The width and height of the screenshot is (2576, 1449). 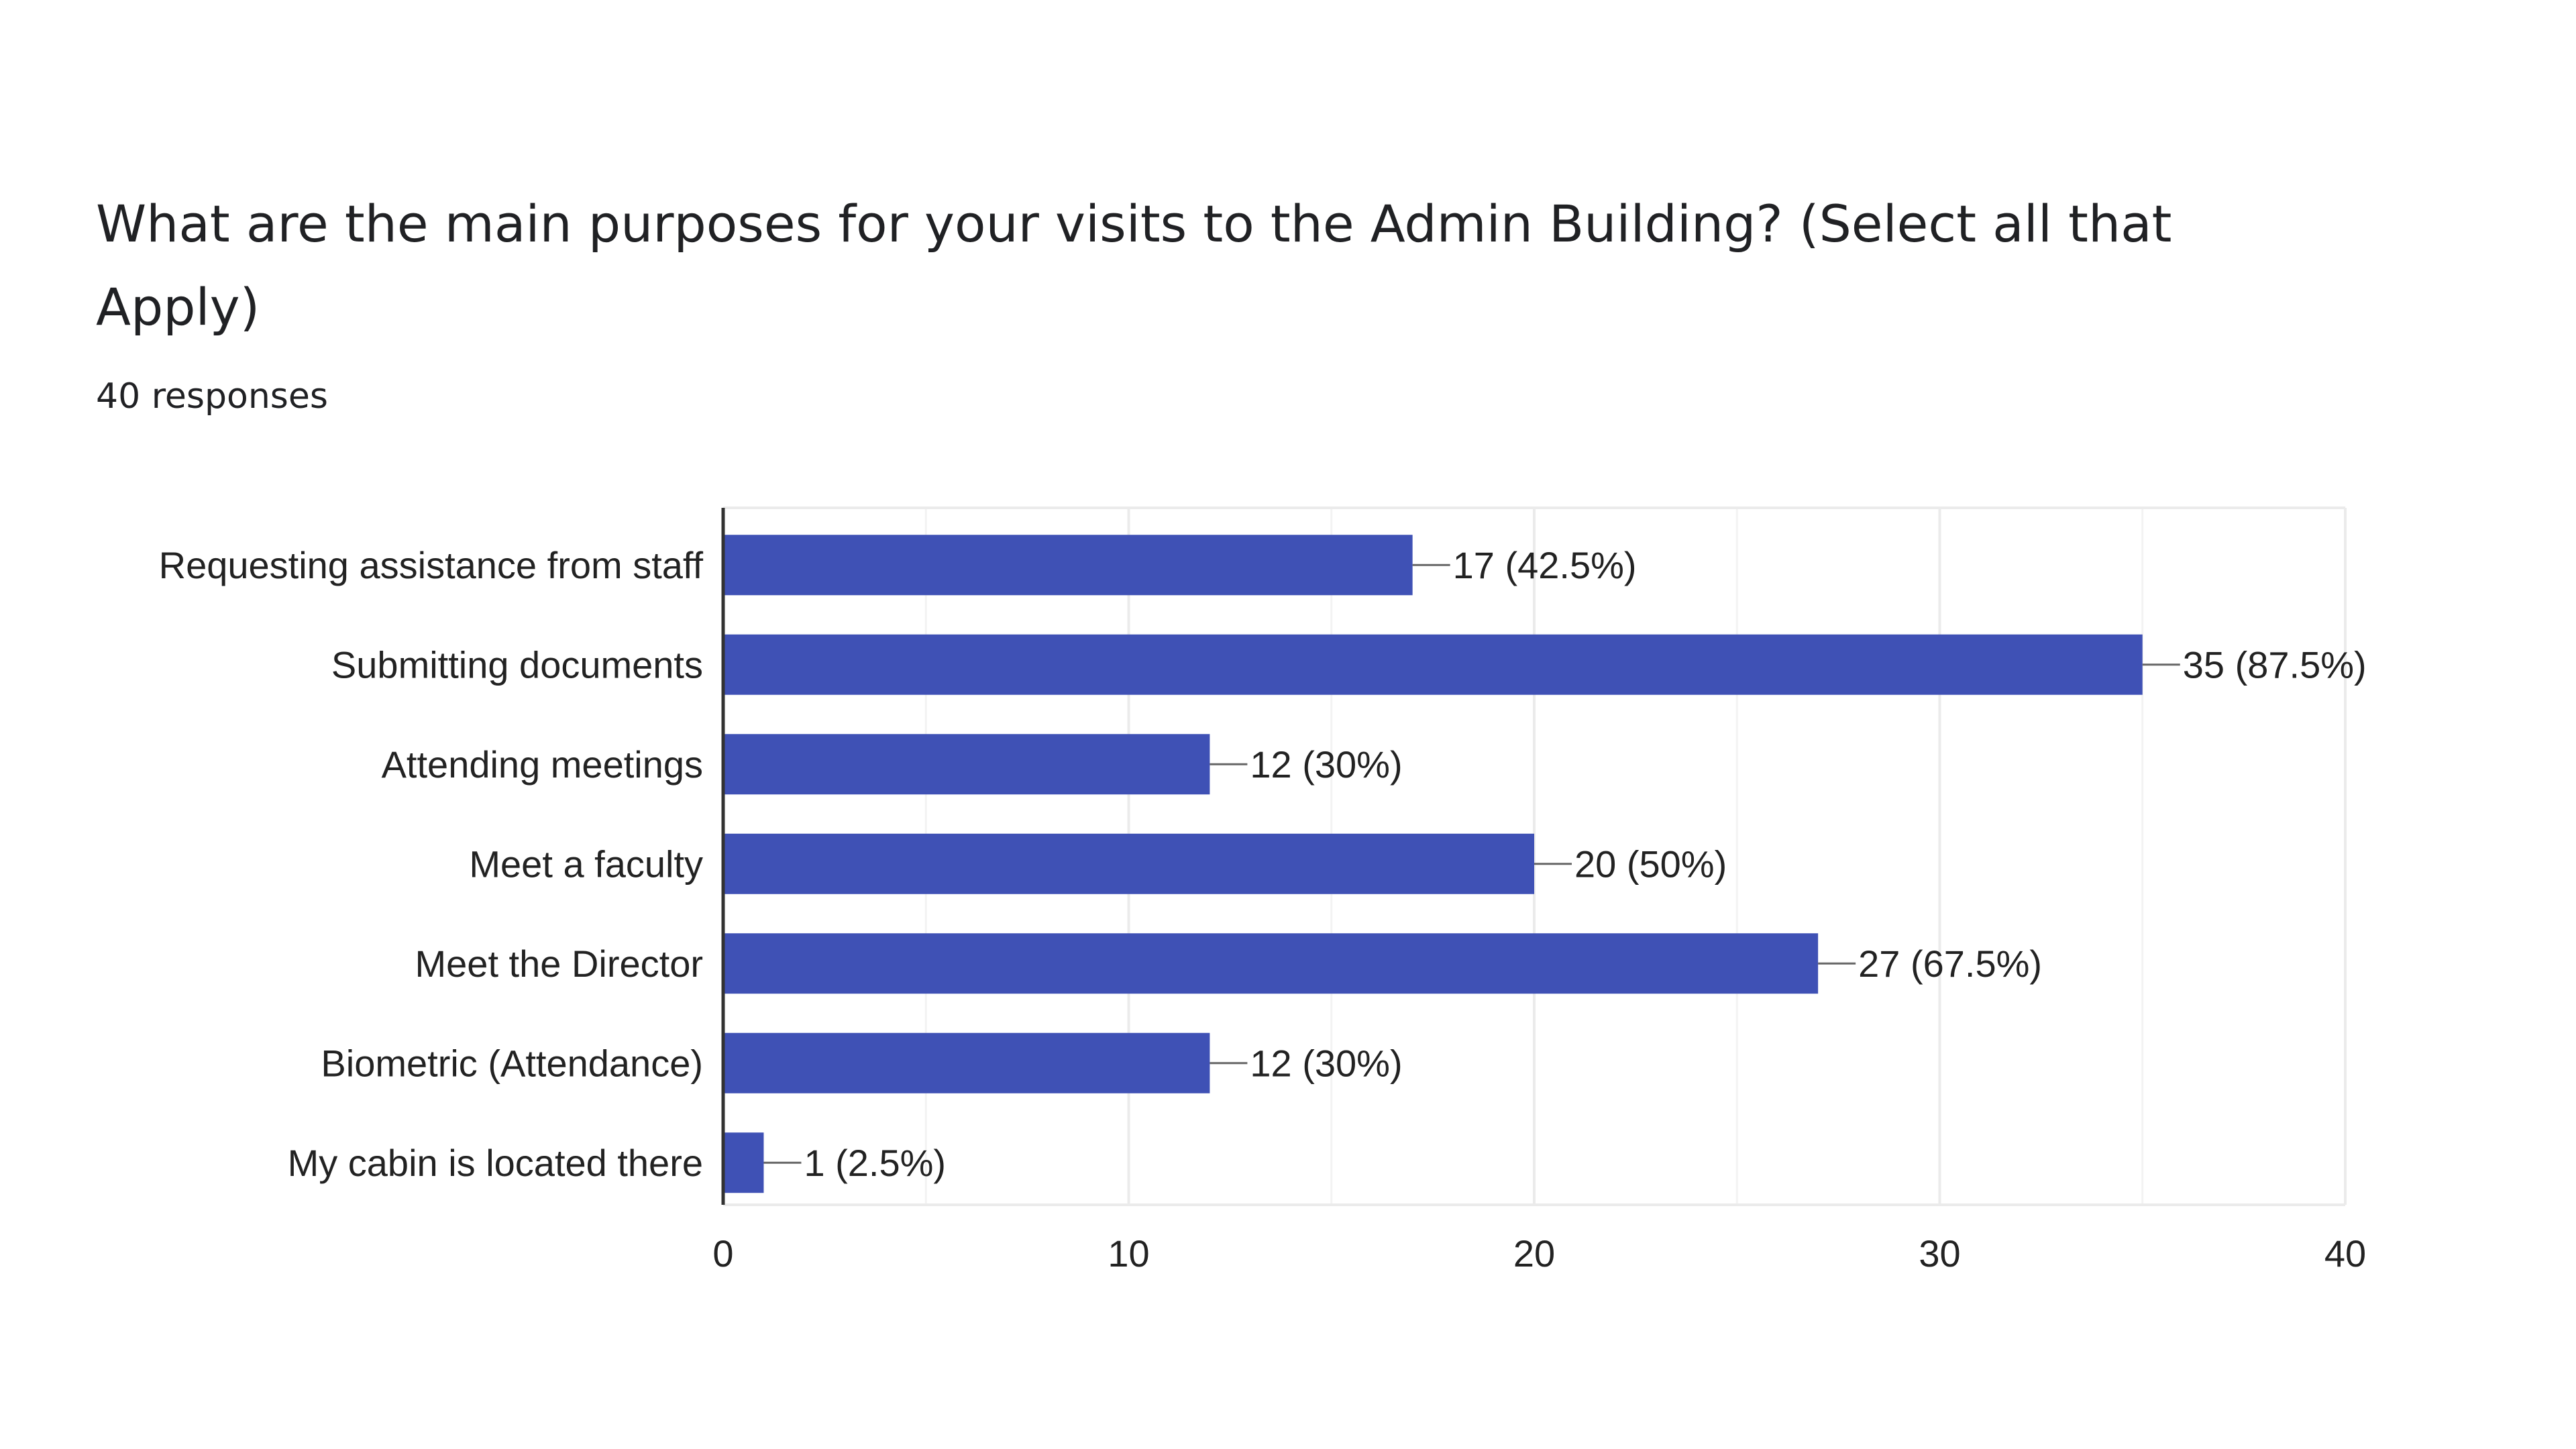 What do you see at coordinates (1545, 565) in the screenshot?
I see `data-label: 17 (42.5%)` at bounding box center [1545, 565].